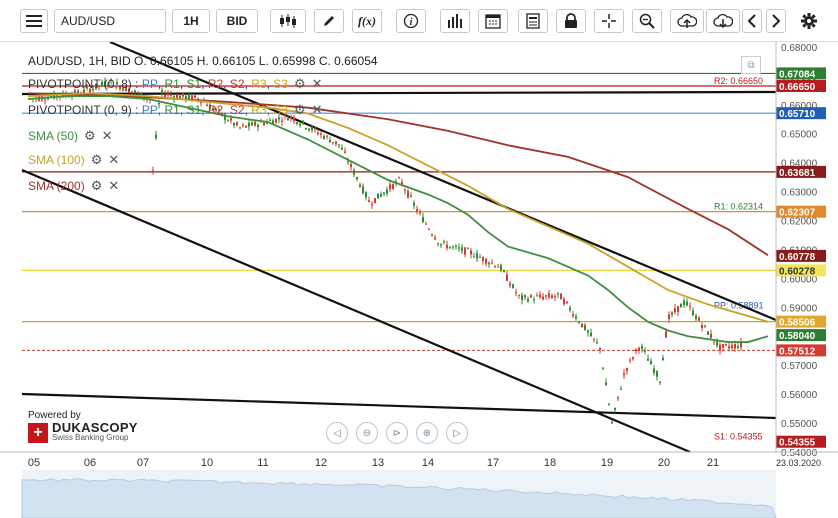 This screenshot has width=838, height=518. What do you see at coordinates (455, 21) in the screenshot?
I see `indicator-button` at bounding box center [455, 21].